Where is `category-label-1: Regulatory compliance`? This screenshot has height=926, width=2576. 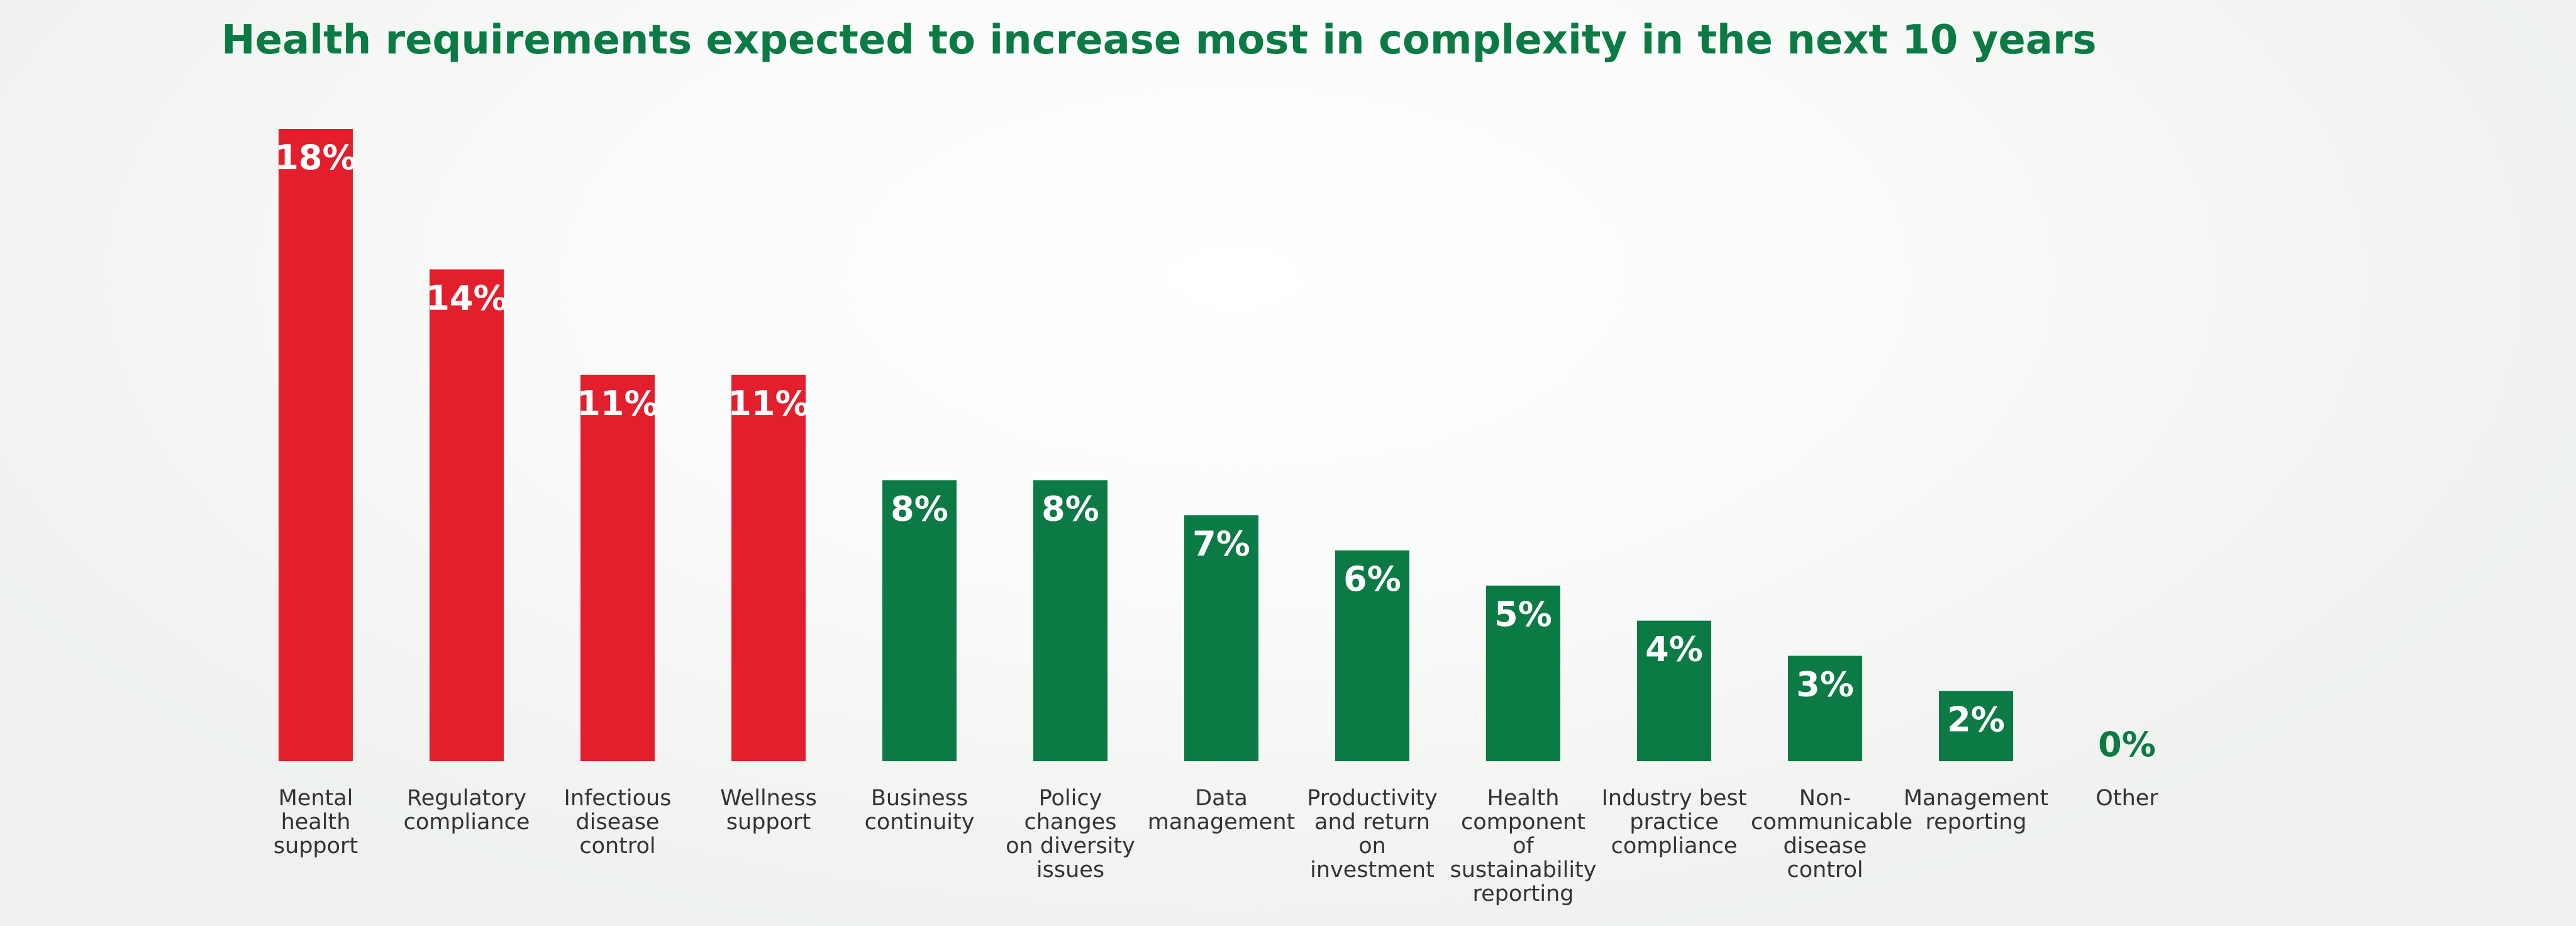
category-label-1: Regulatory compliance is located at coordinates (466, 810).